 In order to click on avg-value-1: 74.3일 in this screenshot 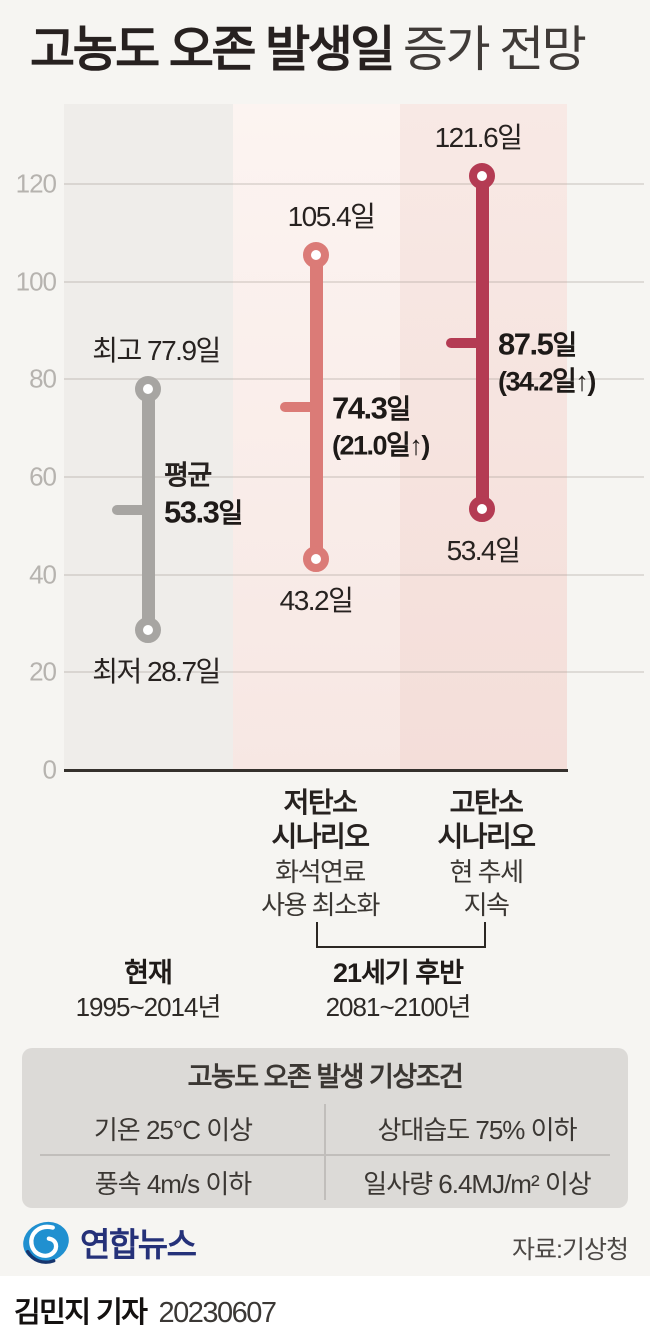, I will do `click(371, 408)`.